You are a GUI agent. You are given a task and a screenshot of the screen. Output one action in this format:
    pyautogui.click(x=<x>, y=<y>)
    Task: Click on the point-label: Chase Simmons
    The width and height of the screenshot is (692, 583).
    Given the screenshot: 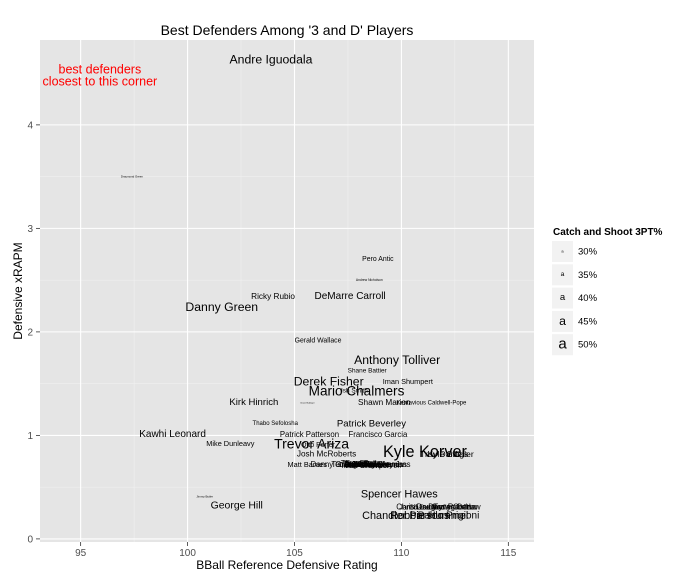 What is the action you would take?
    pyautogui.click(x=380, y=464)
    